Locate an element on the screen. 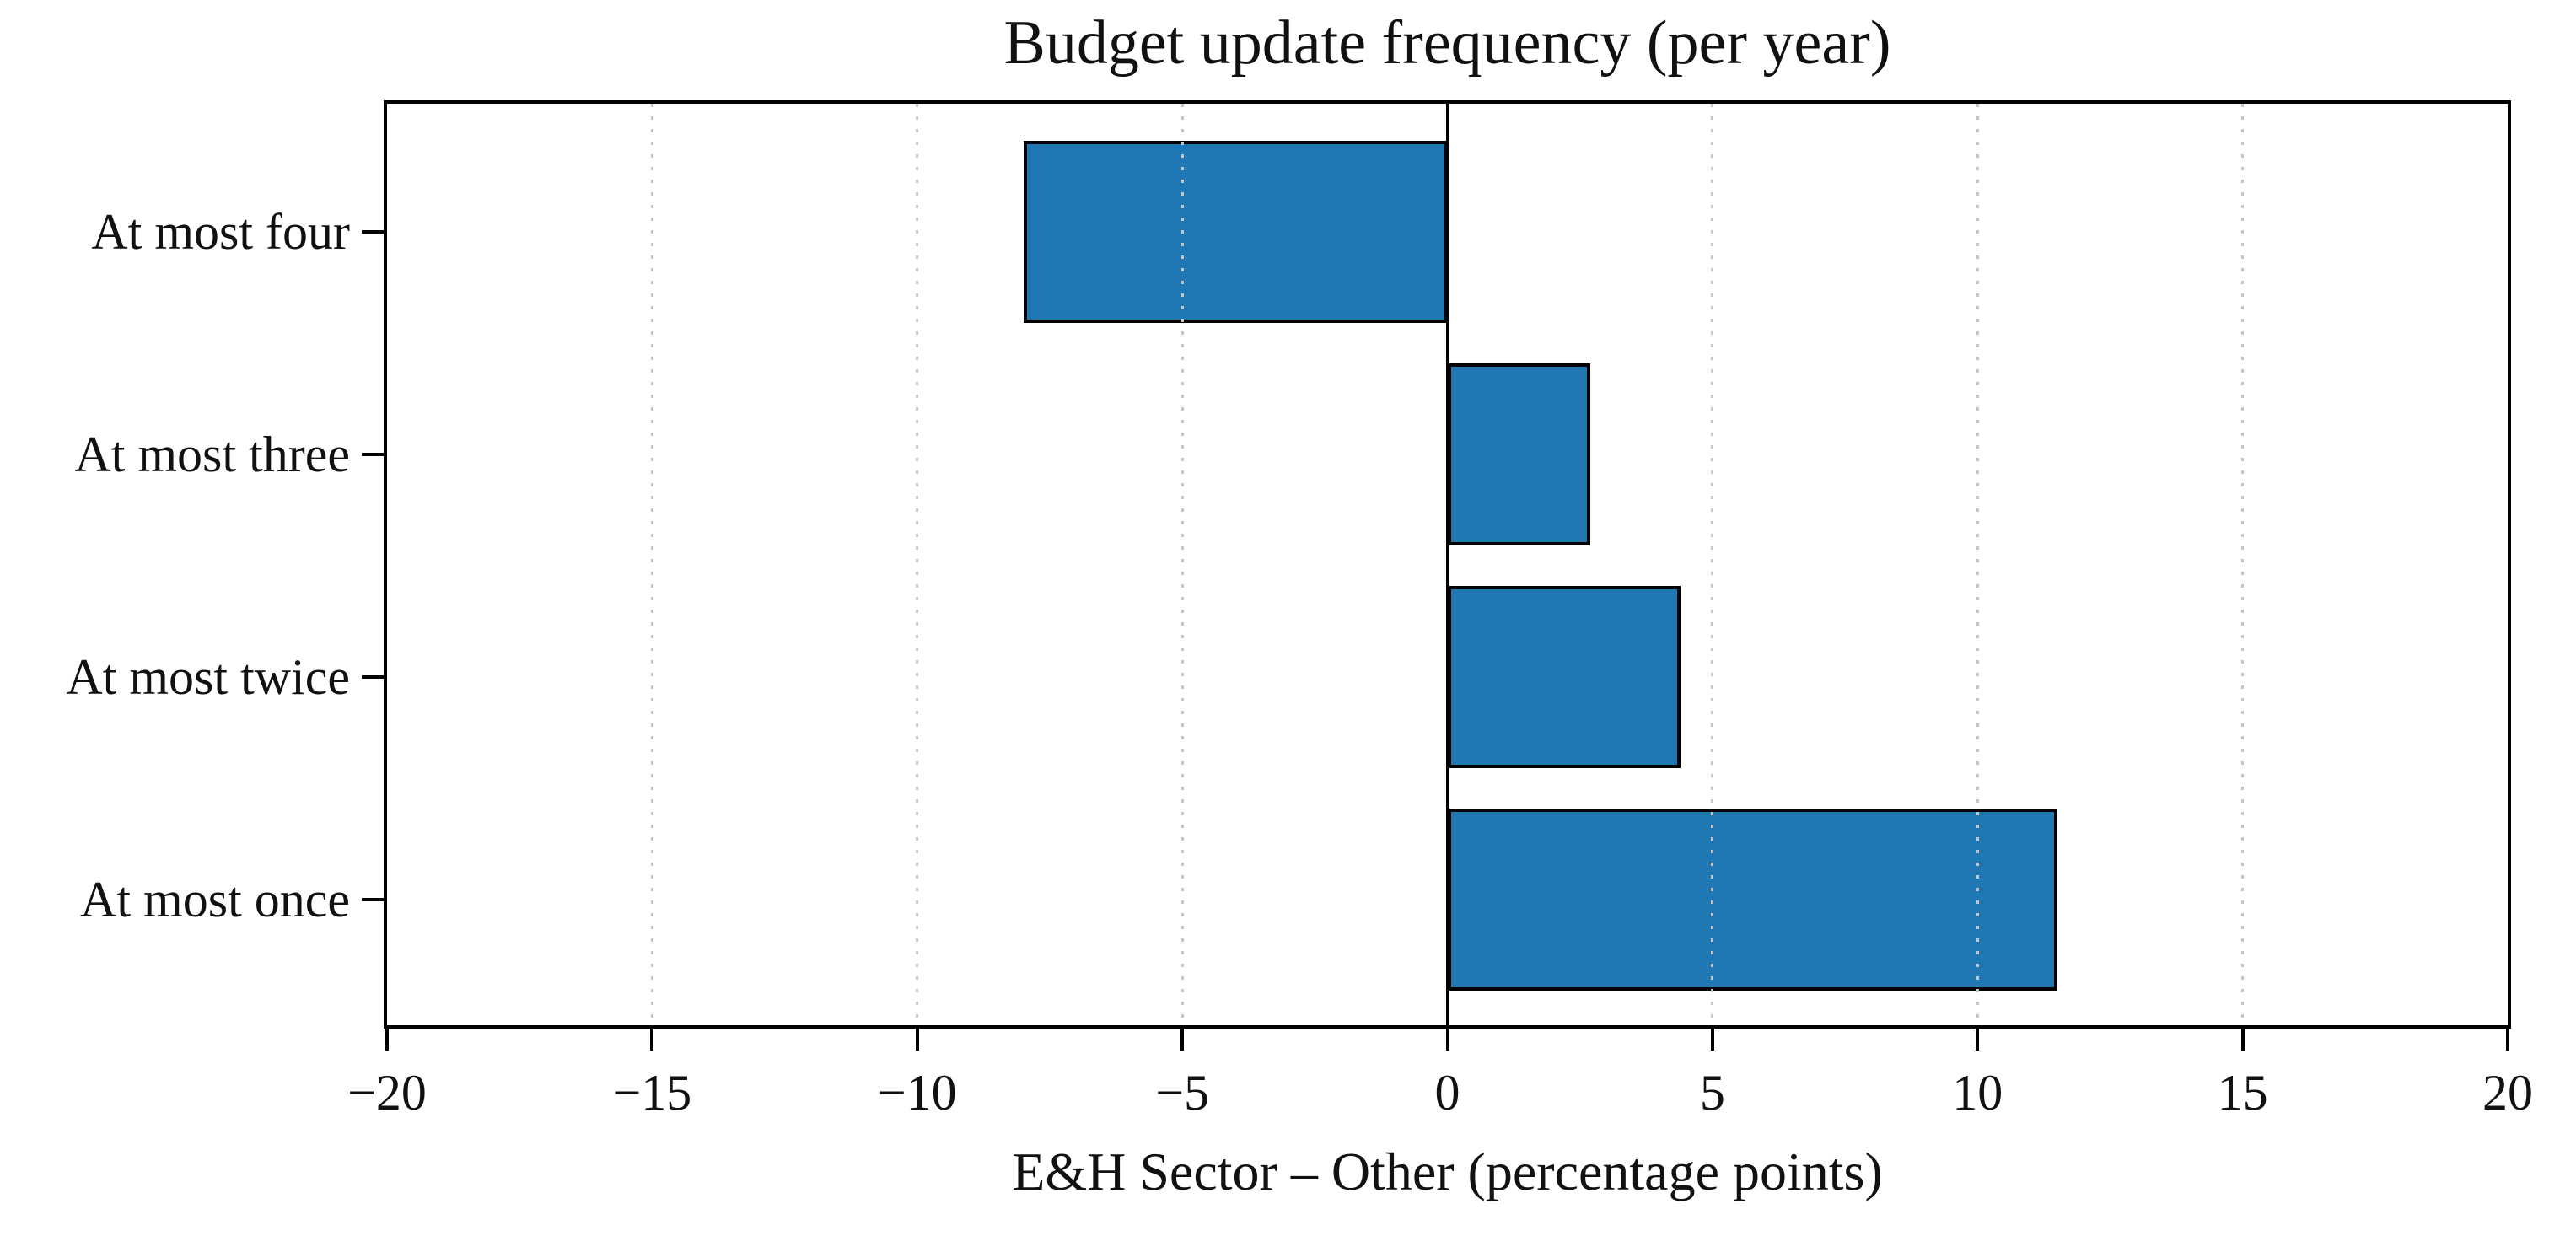 Image resolution: width=2576 pixels, height=1236 pixels. gridline--15 is located at coordinates (651, 564).